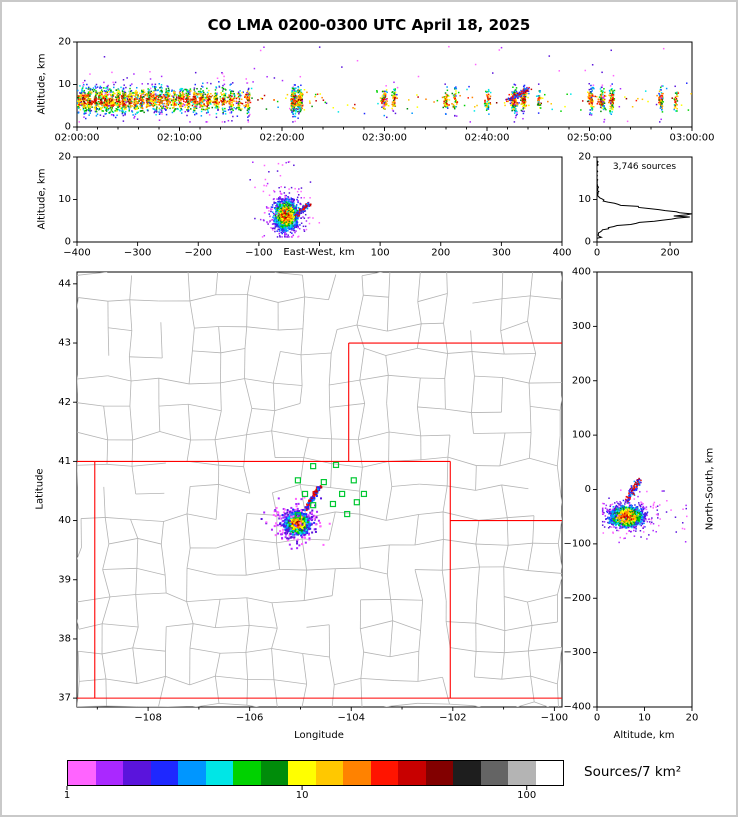 This screenshot has width=738, height=817. What do you see at coordinates (302, 795) in the screenshot?
I see `colorbar-tick-label: 10` at bounding box center [302, 795].